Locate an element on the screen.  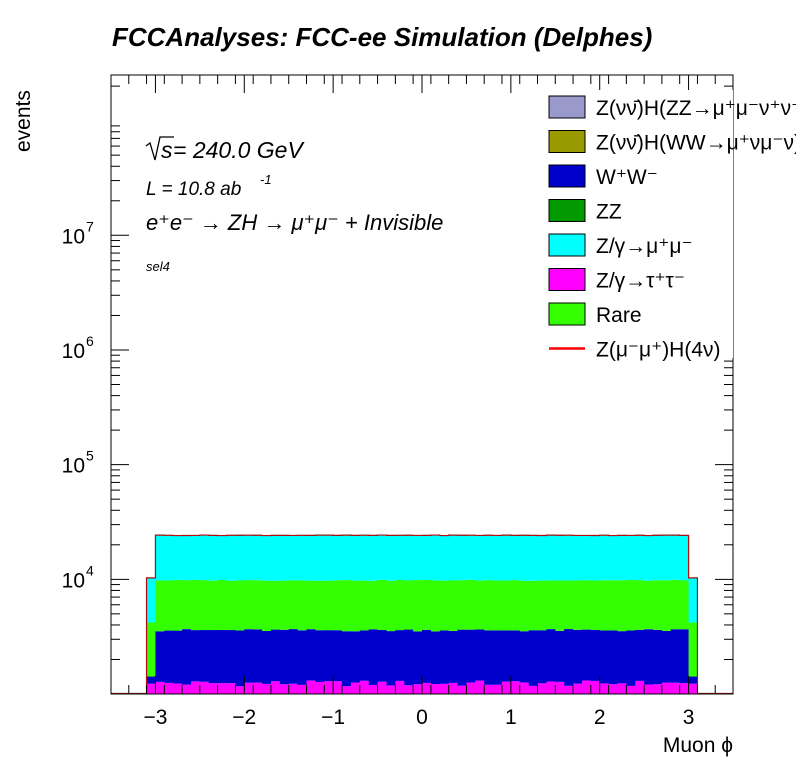
energy-text: = 240.0 GeV is located at coordinates (239, 150).